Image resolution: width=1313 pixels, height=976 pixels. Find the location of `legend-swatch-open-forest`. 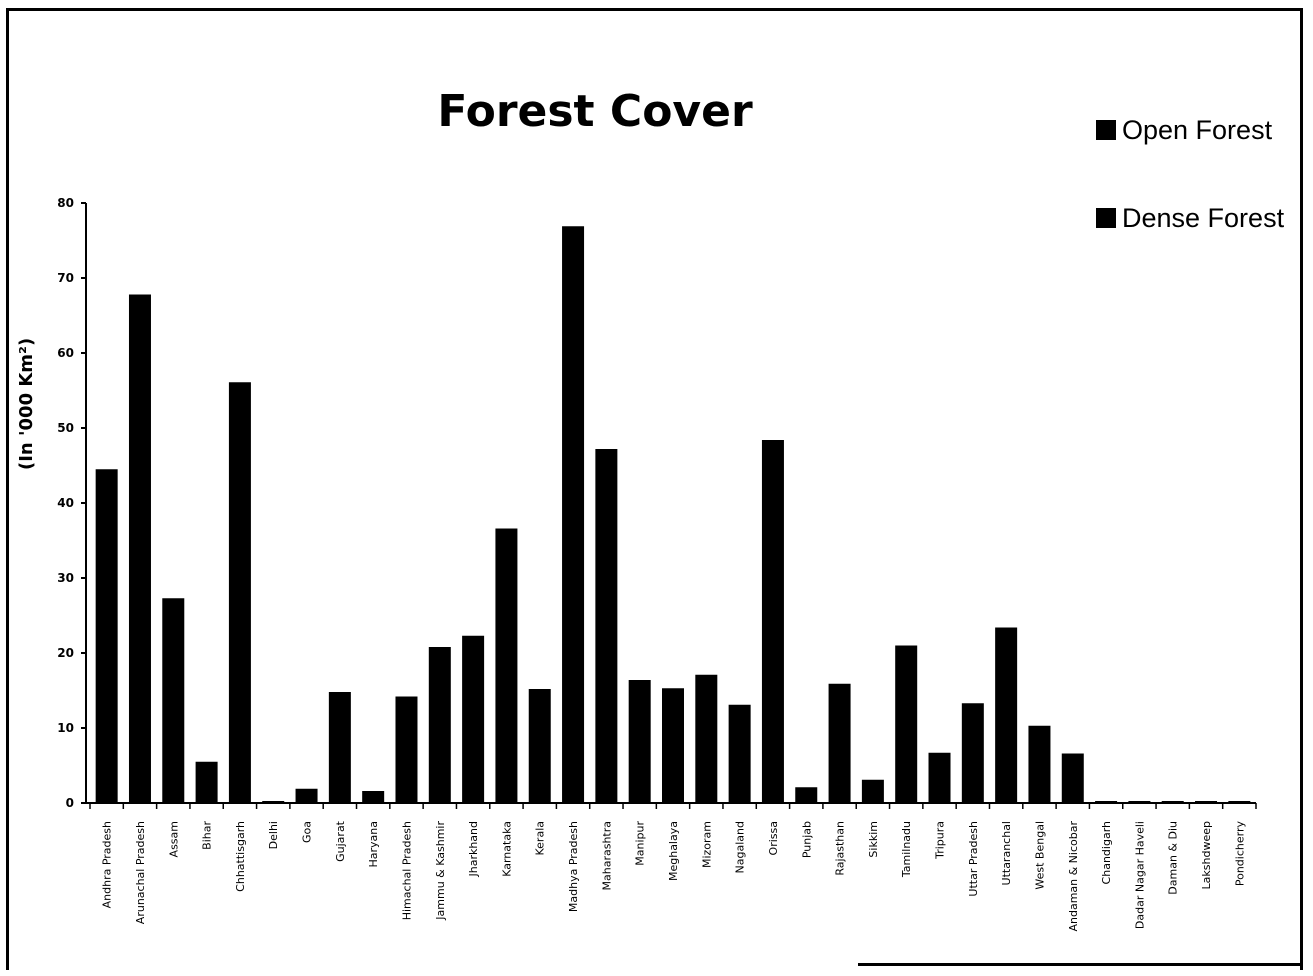

legend-swatch-open-forest is located at coordinates (1106, 130).